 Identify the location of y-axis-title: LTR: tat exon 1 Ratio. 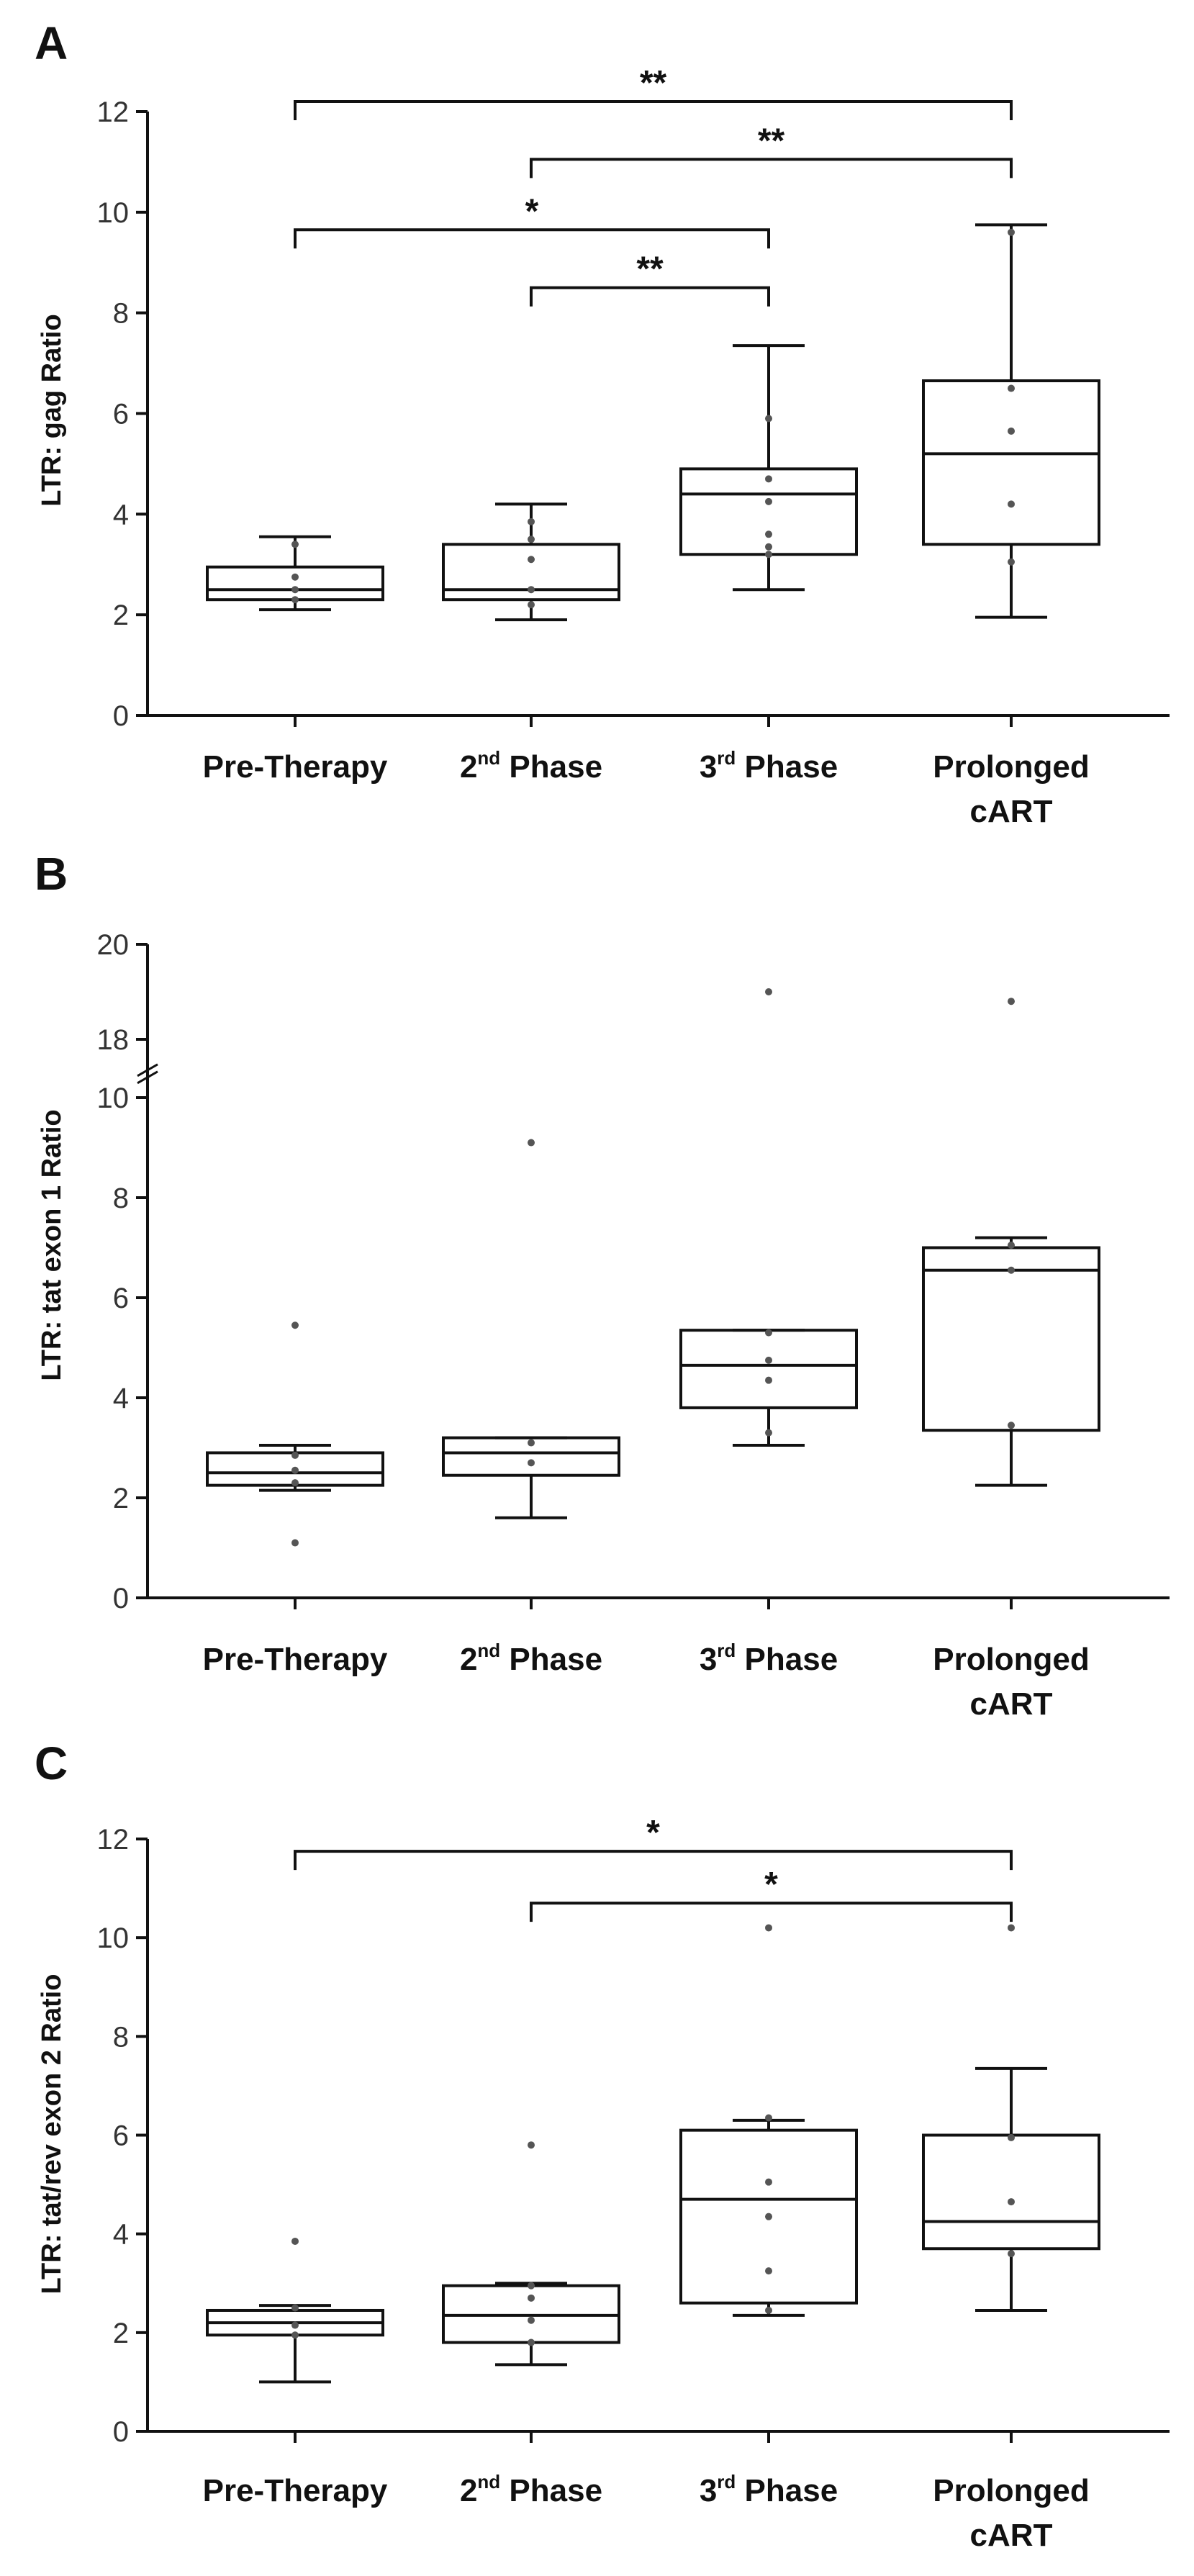
(52, 1245).